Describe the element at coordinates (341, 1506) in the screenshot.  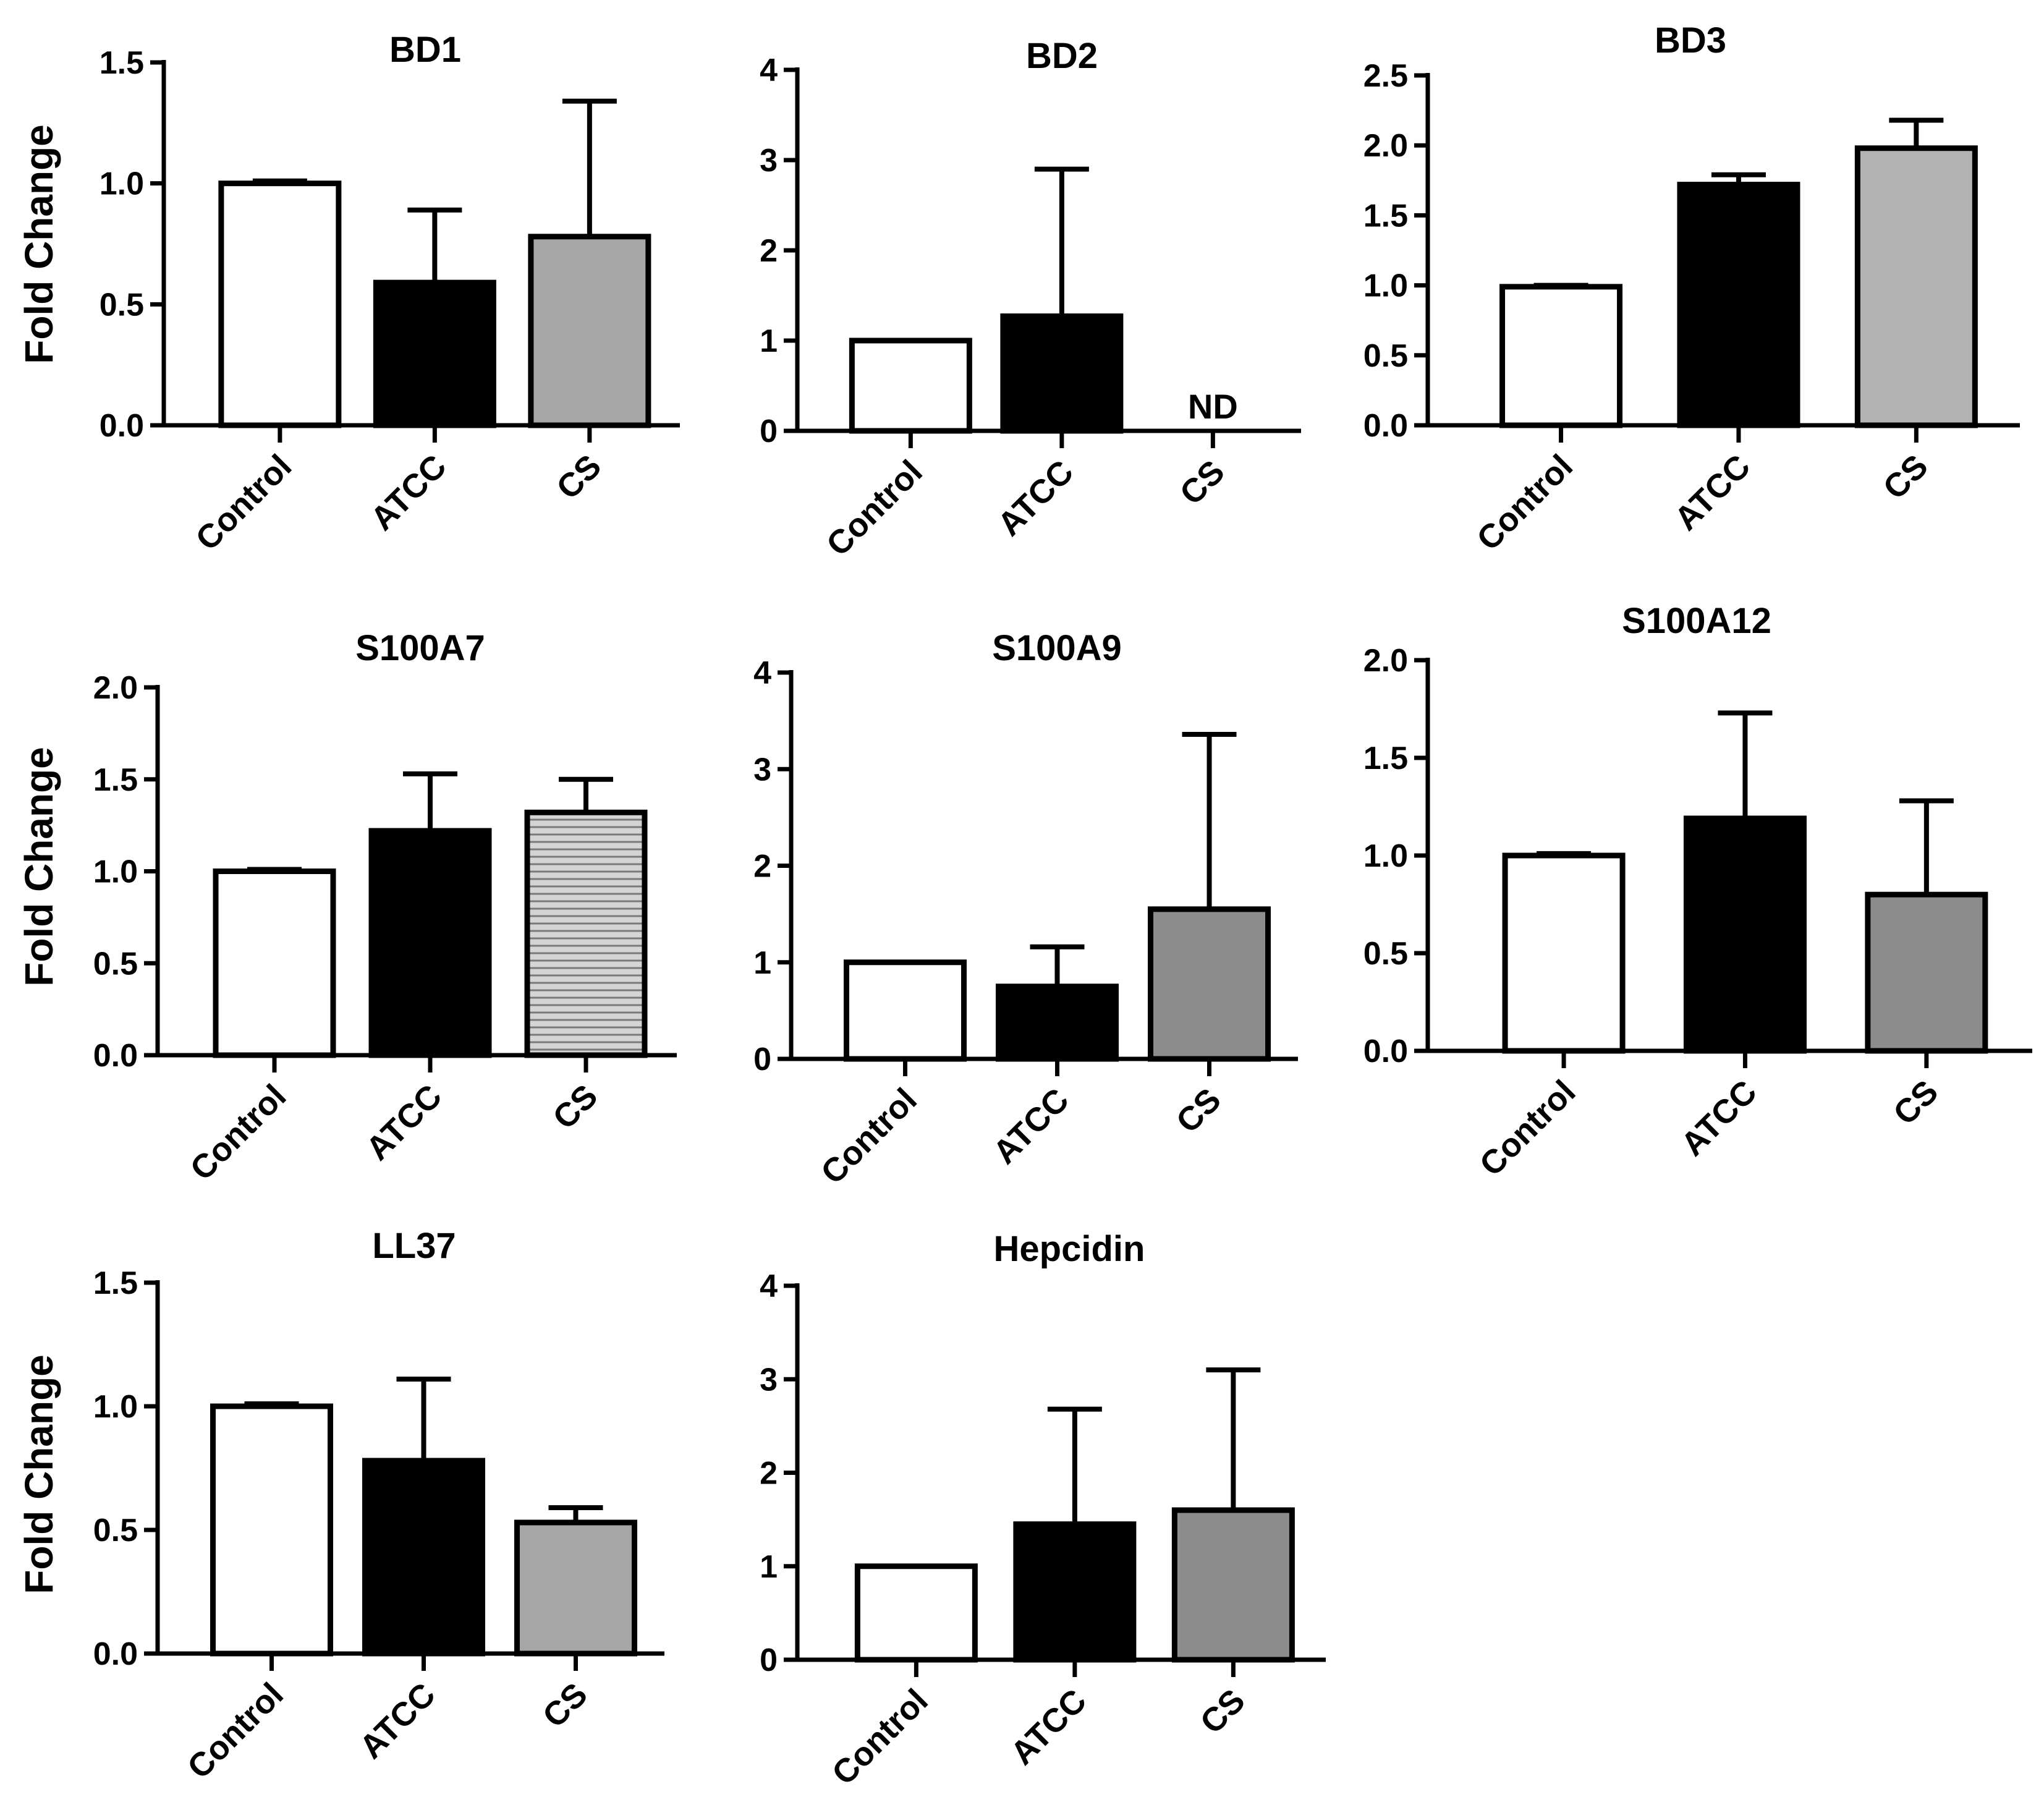
I see `panel-ll37: LL37 Fold Change Control ATCC CS 0.0 0.5 1.0 1.5` at that location.